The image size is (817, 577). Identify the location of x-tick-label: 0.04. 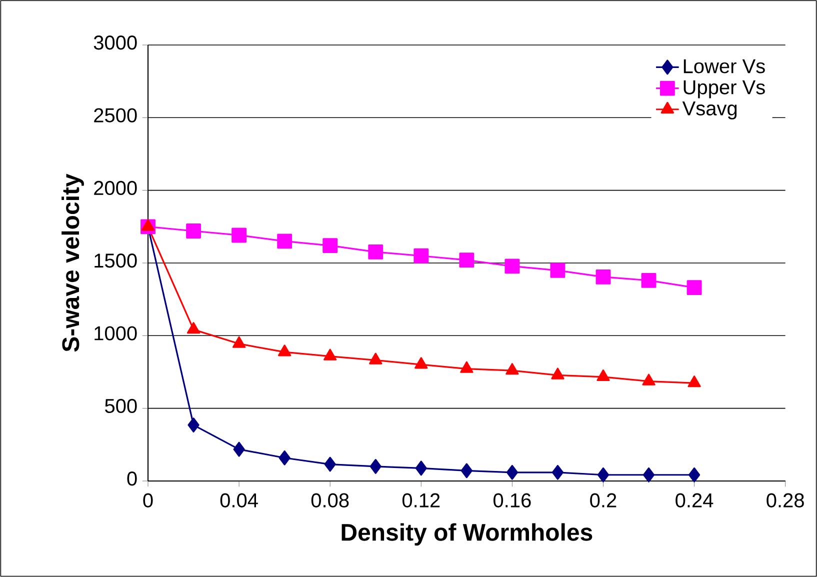
(239, 500).